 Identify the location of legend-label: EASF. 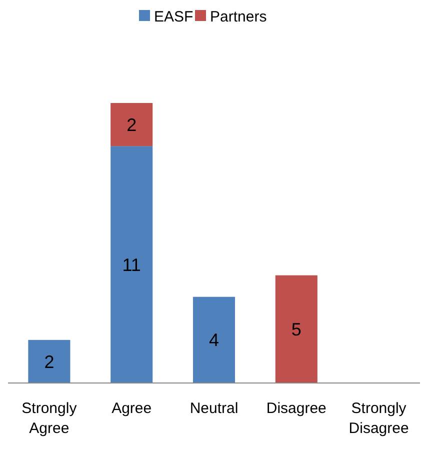
(174, 17).